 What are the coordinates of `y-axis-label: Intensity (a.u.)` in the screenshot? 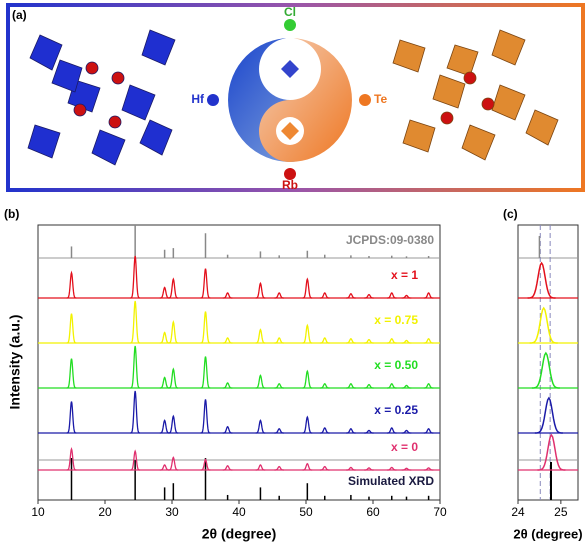 It's located at (15, 362).